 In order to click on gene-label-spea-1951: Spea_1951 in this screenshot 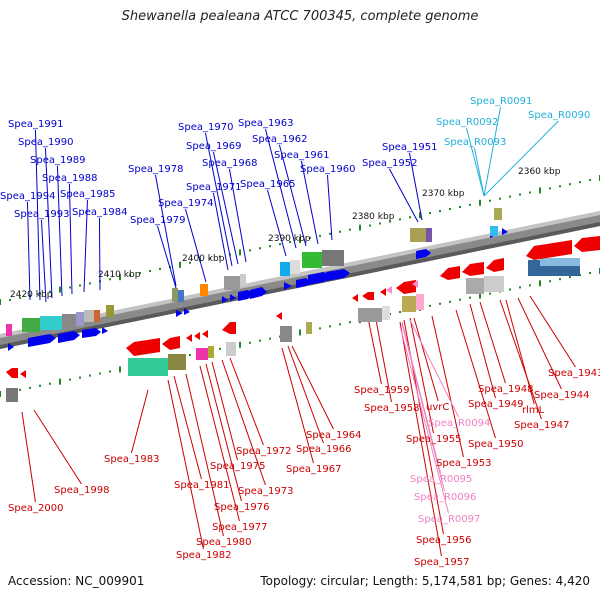, I will do `click(409, 147)`.